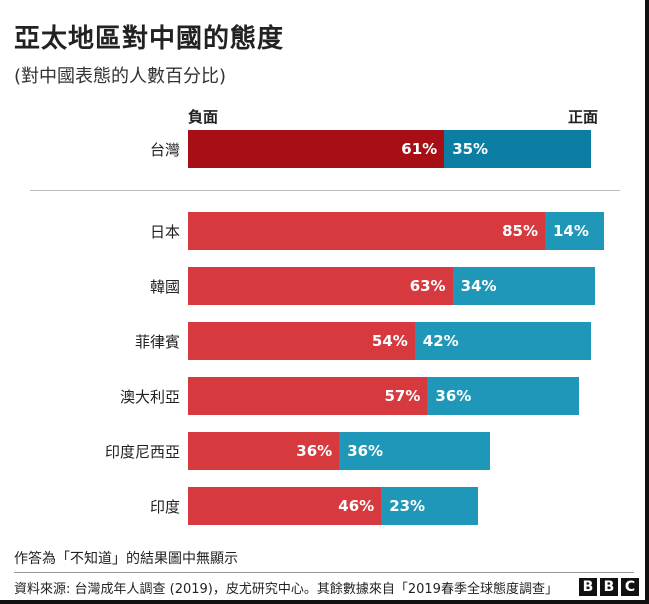 The image size is (649, 604). What do you see at coordinates (203, 117) in the screenshot?
I see `negative-axis-label: 負面` at bounding box center [203, 117].